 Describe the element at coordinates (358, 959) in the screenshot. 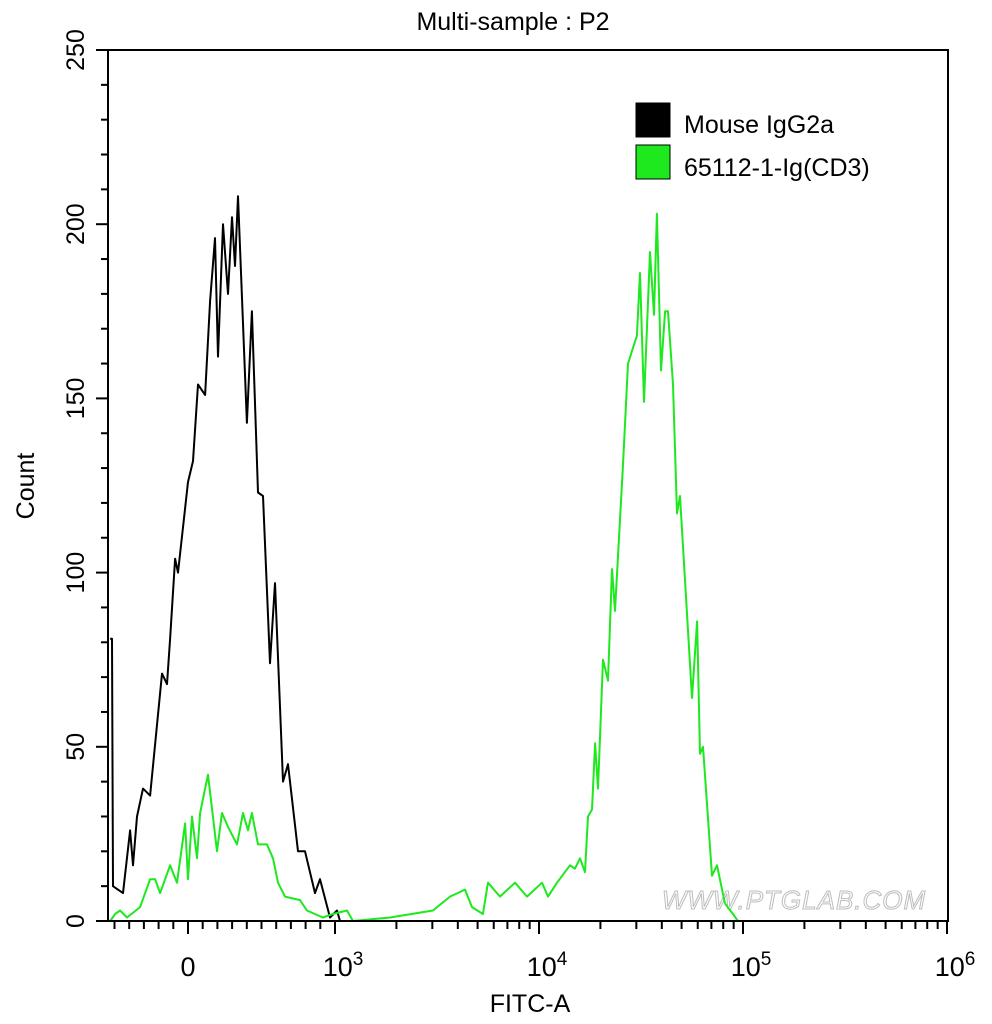

I see `x-tick-exponent: 3` at that location.